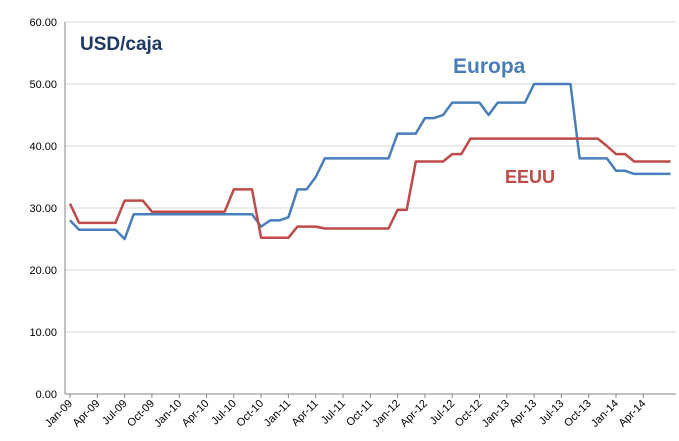 The height and width of the screenshot is (441, 679). Describe the element at coordinates (278, 414) in the screenshot. I see `x-tick-label: Jan-11` at that location.